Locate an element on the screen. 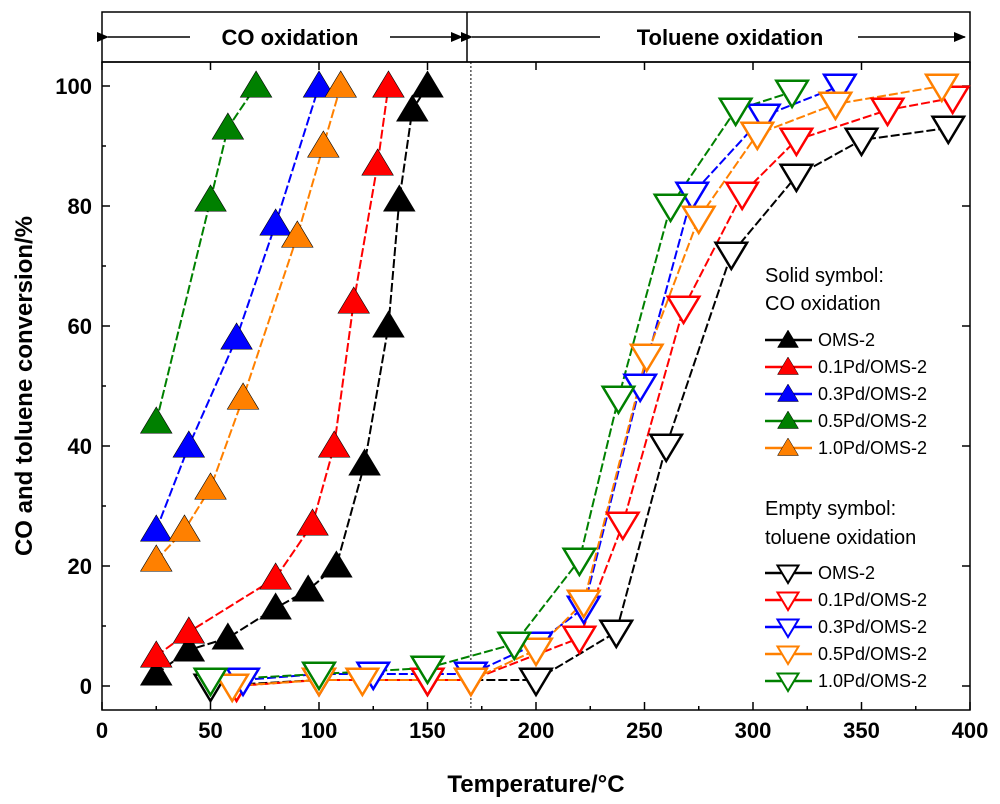 Image resolution: width=1000 pixels, height=804 pixels. legend-toluene-label: 0.3Pd/OMS-2 is located at coordinates (872, 627).